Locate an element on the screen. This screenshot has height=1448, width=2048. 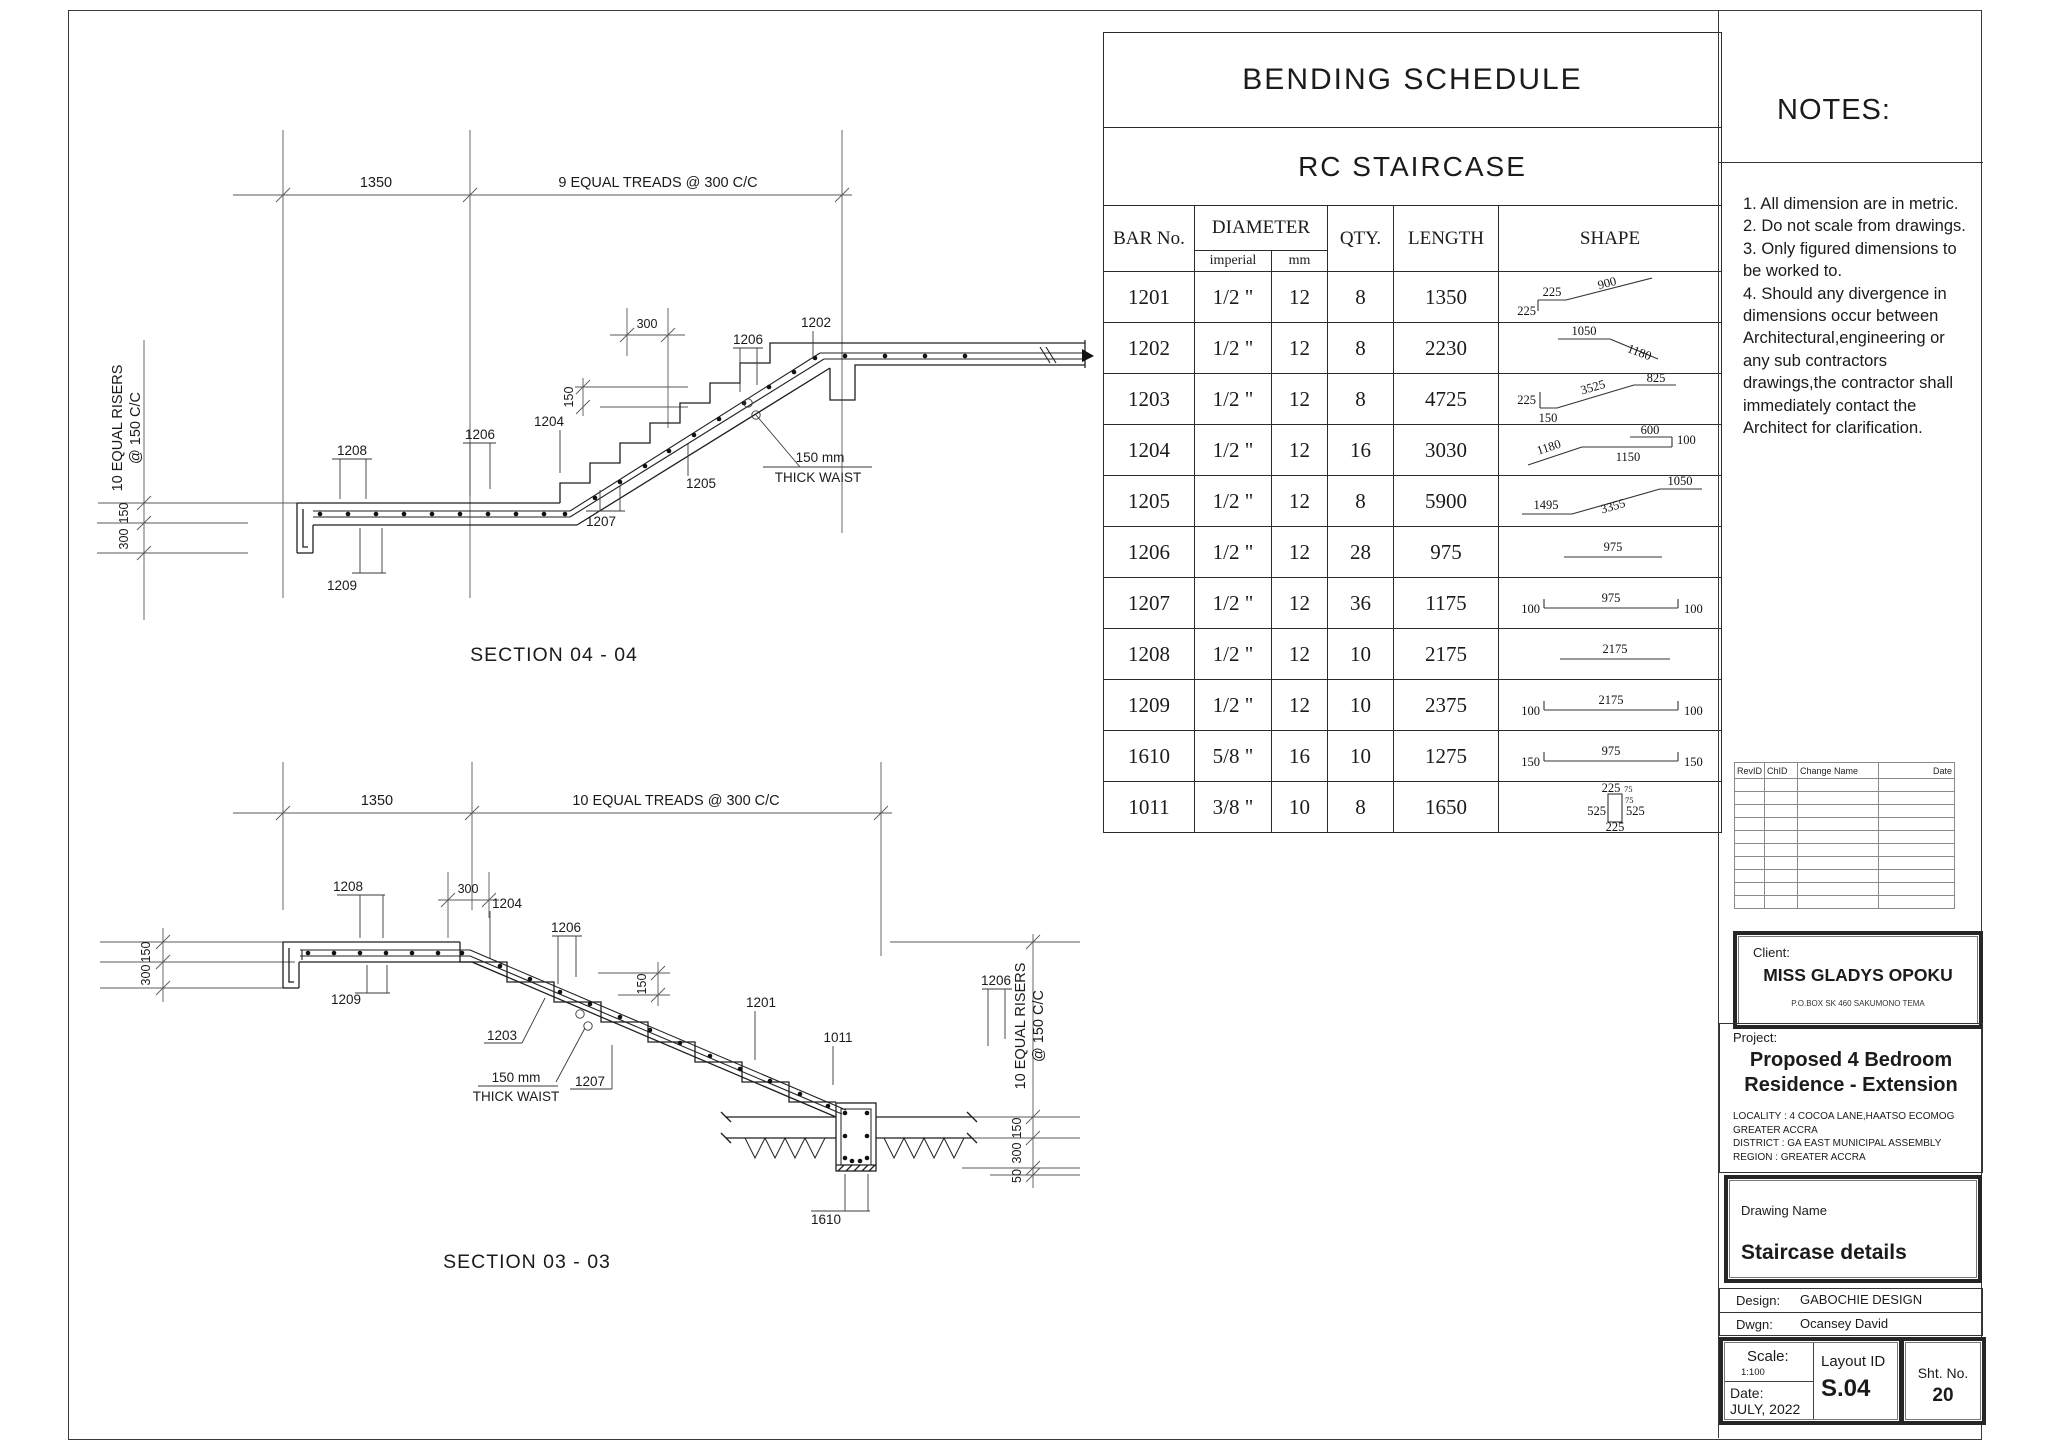
section04-reinforcement is located at coordinates (703, 432).